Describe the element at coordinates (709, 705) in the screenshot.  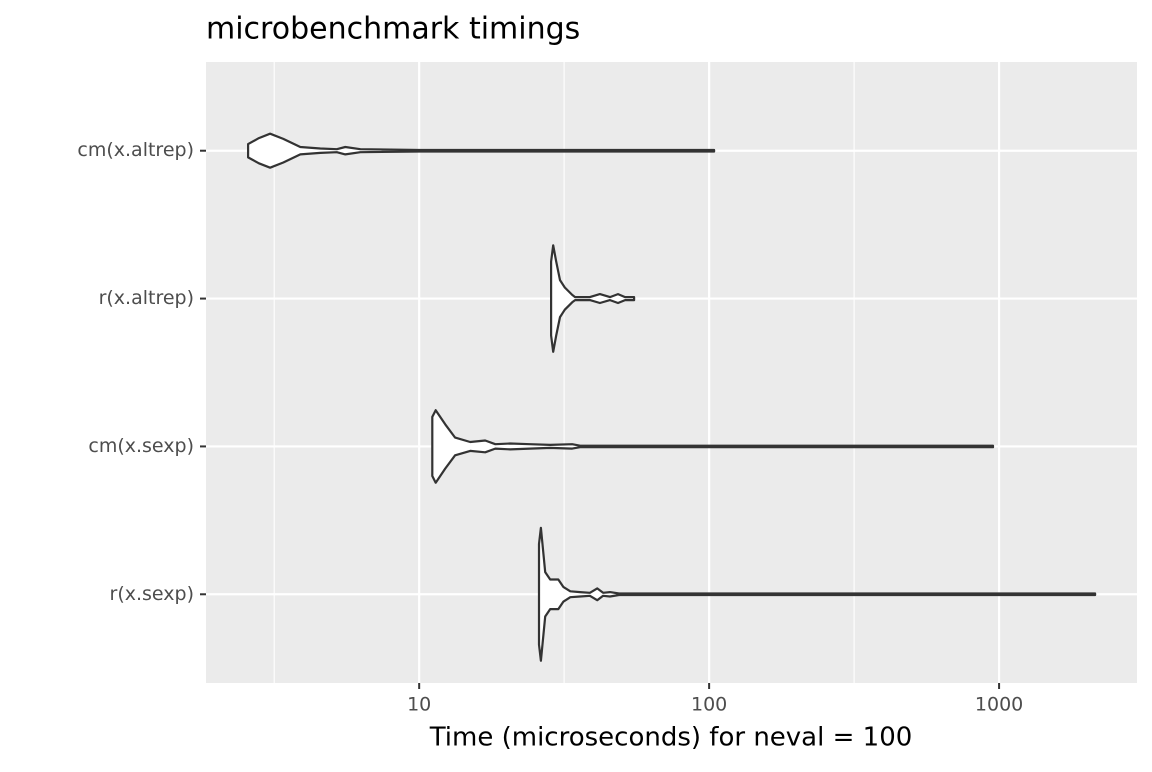
I see `x-tick-label: 100` at that location.